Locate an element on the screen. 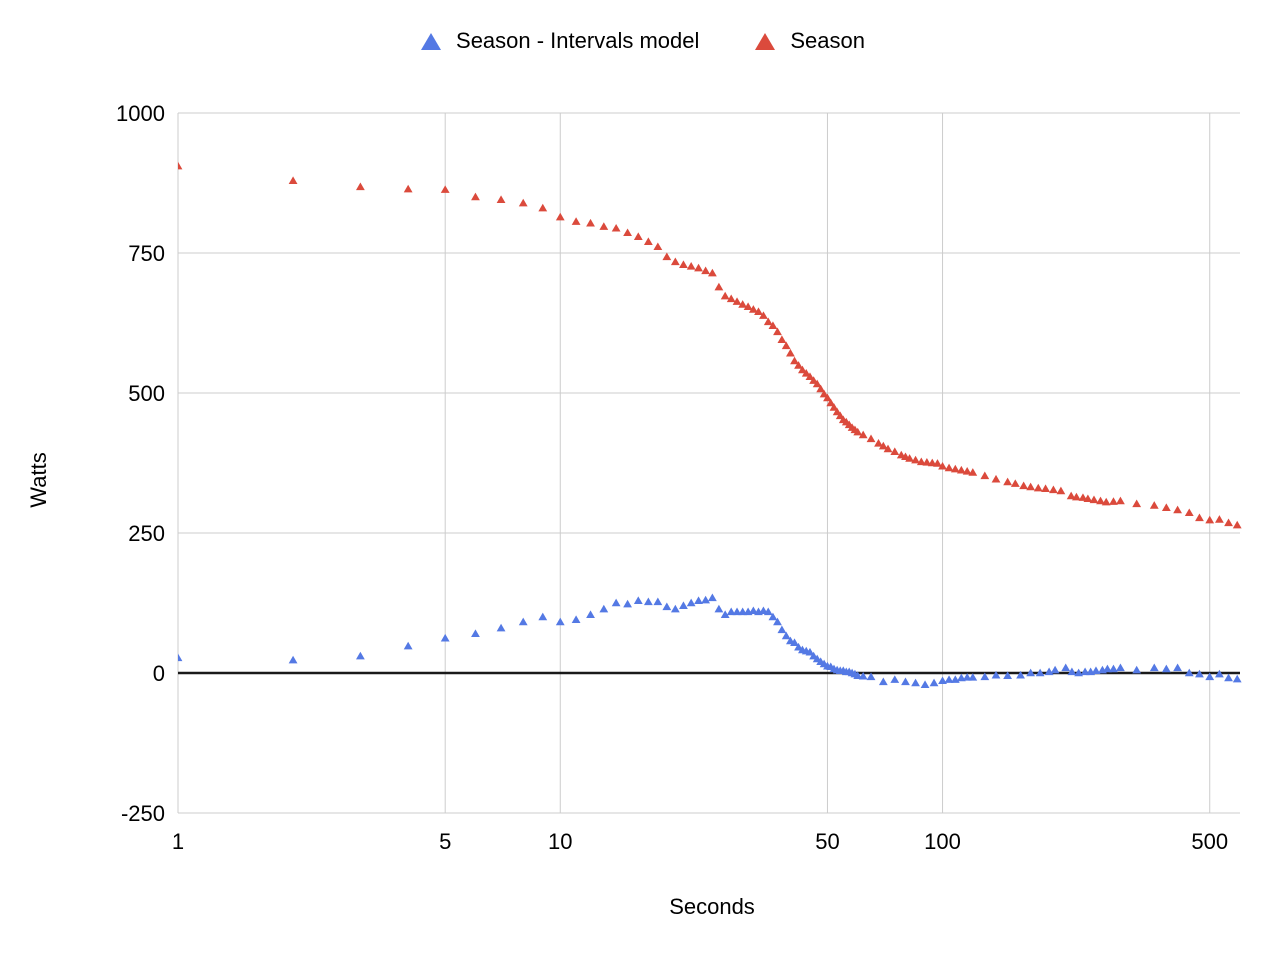 This screenshot has width=1286, height=967. x-tick-label: 500 is located at coordinates (1209, 841).